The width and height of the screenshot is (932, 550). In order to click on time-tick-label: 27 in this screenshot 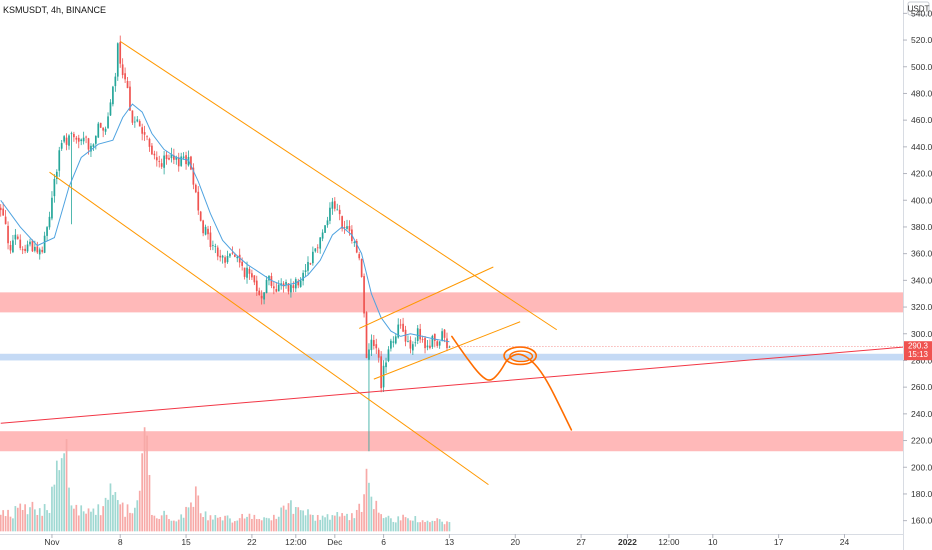, I will do `click(581, 542)`.